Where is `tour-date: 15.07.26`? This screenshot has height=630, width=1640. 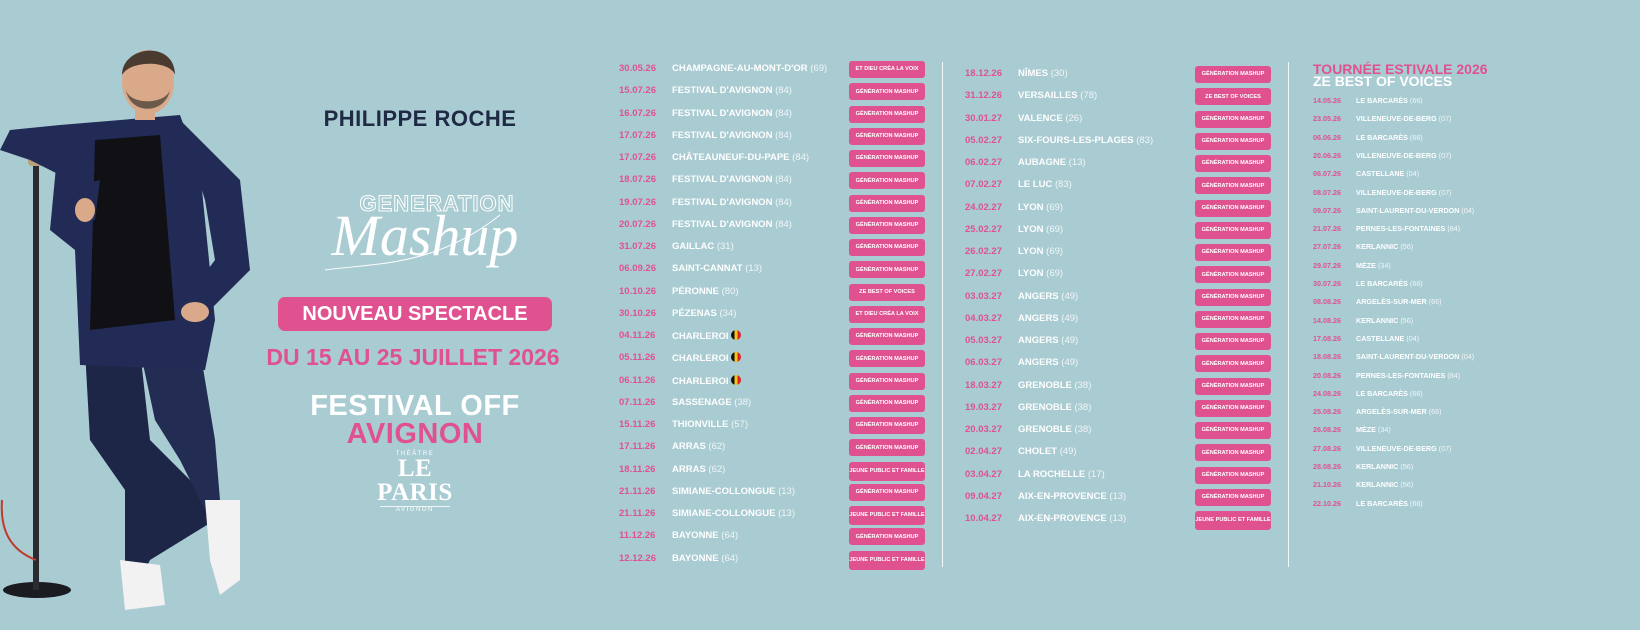
tour-date: 15.07.26 is located at coordinates (637, 91).